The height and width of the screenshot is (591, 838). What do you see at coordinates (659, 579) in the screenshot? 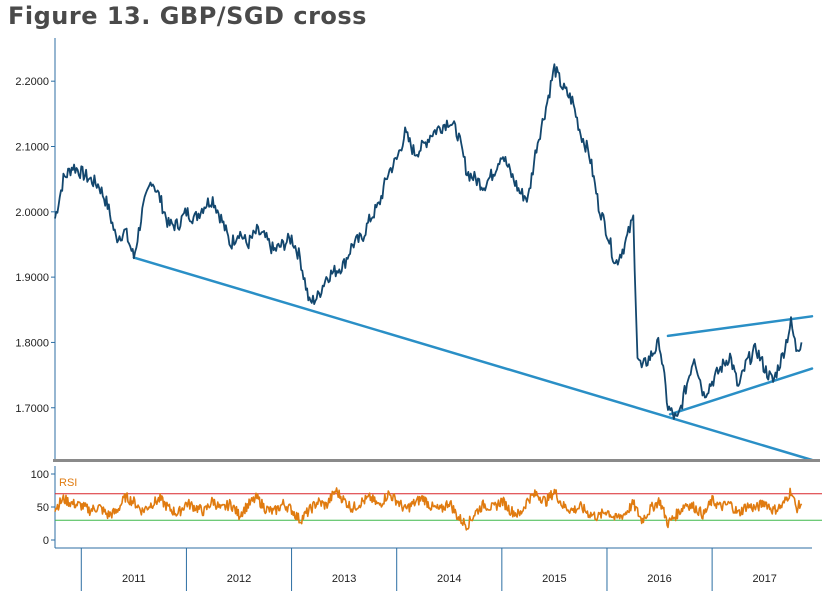
I see `x-tick-label: 2016` at bounding box center [659, 579].